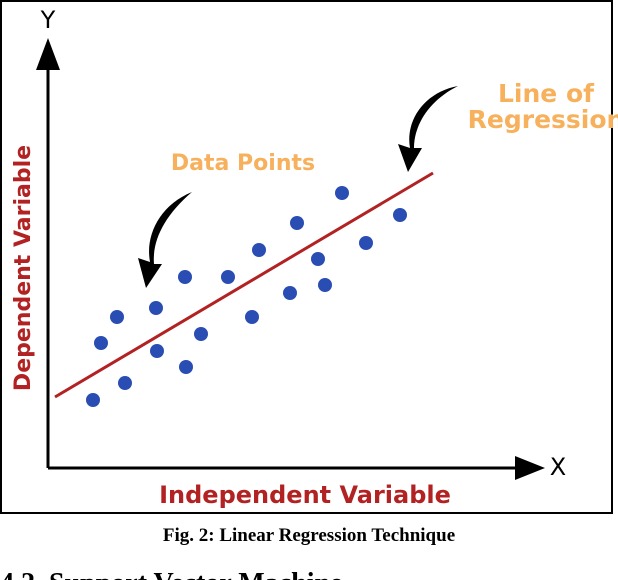 Image resolution: width=618 pixels, height=580 pixels. What do you see at coordinates (48, 20) in the screenshot?
I see `y-letter: Y` at bounding box center [48, 20].